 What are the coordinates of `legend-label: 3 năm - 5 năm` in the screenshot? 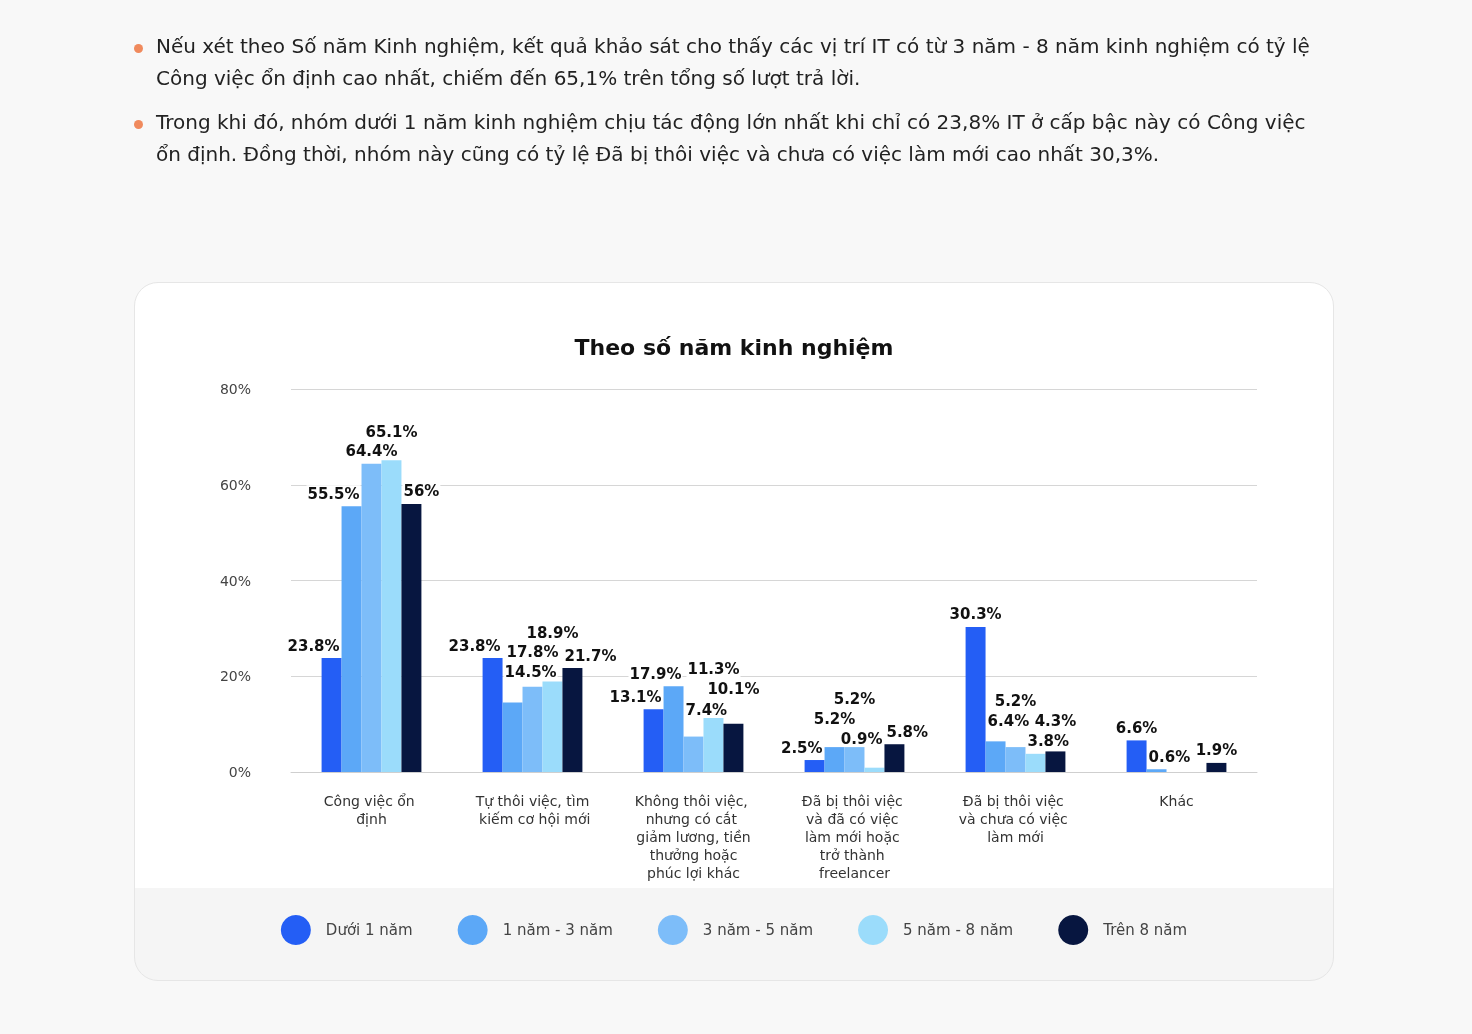 It's located at (758, 930).